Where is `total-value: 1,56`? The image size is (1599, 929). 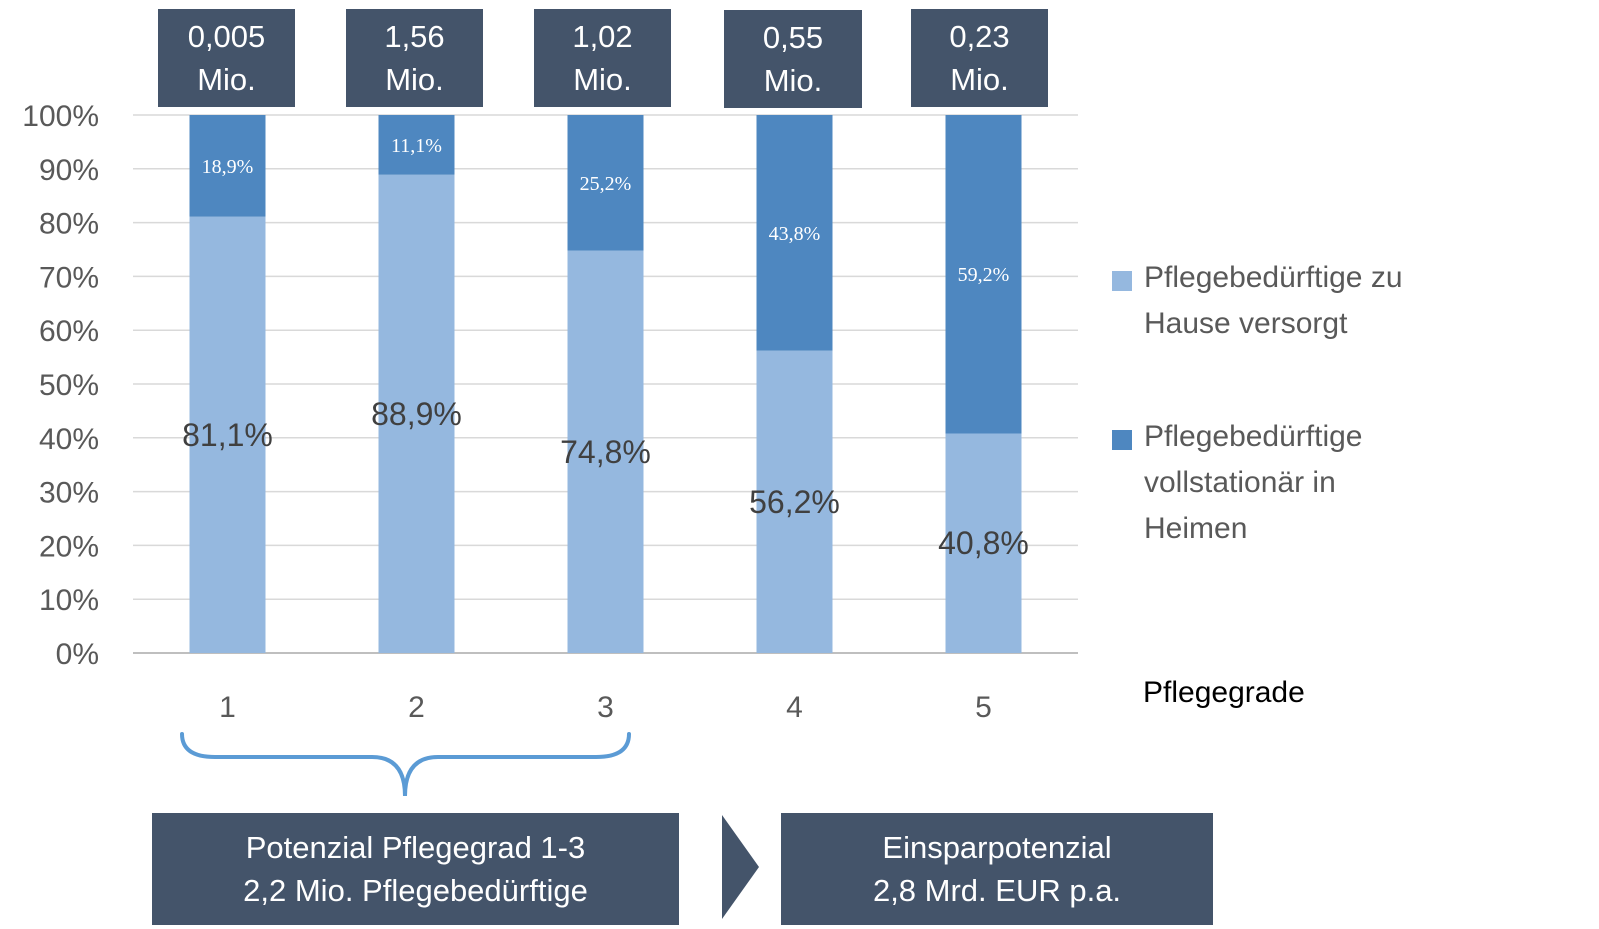
total-value: 1,56 is located at coordinates (414, 36).